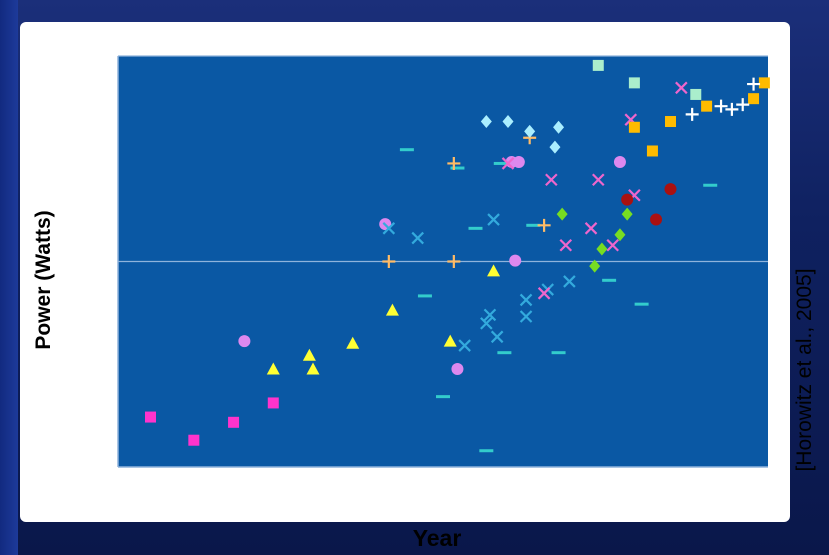 The height and width of the screenshot is (555, 829). Describe the element at coordinates (623, 487) in the screenshot. I see `x-tick-label: 99` at that location.